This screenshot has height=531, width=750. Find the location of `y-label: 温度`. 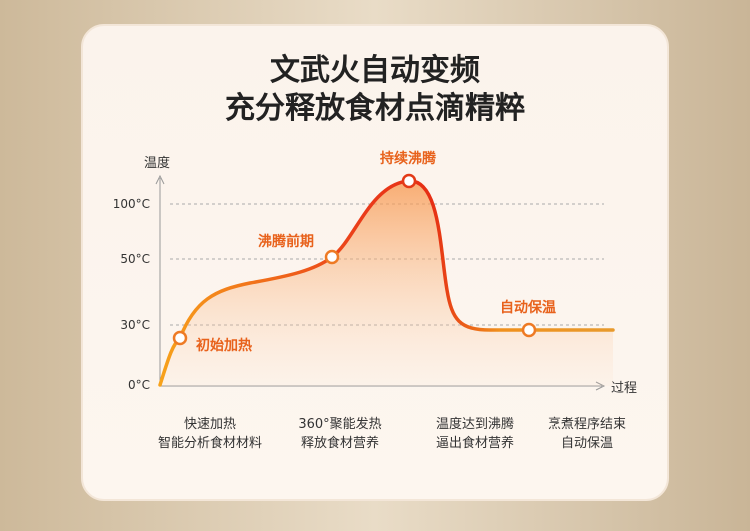

y-label: 温度 is located at coordinates (157, 163).